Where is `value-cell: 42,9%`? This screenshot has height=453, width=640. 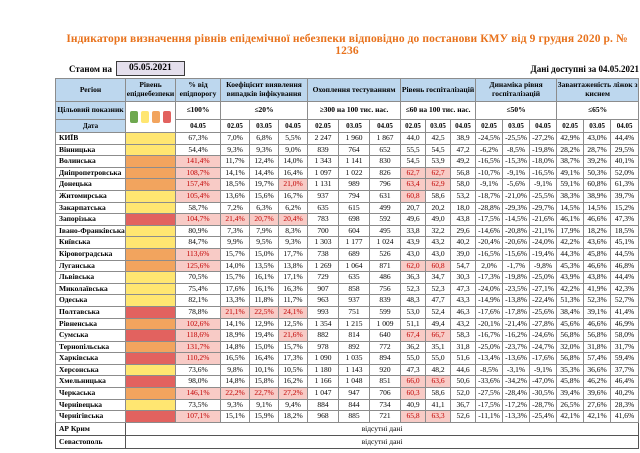
value-cell: 42,9% is located at coordinates (570, 138).